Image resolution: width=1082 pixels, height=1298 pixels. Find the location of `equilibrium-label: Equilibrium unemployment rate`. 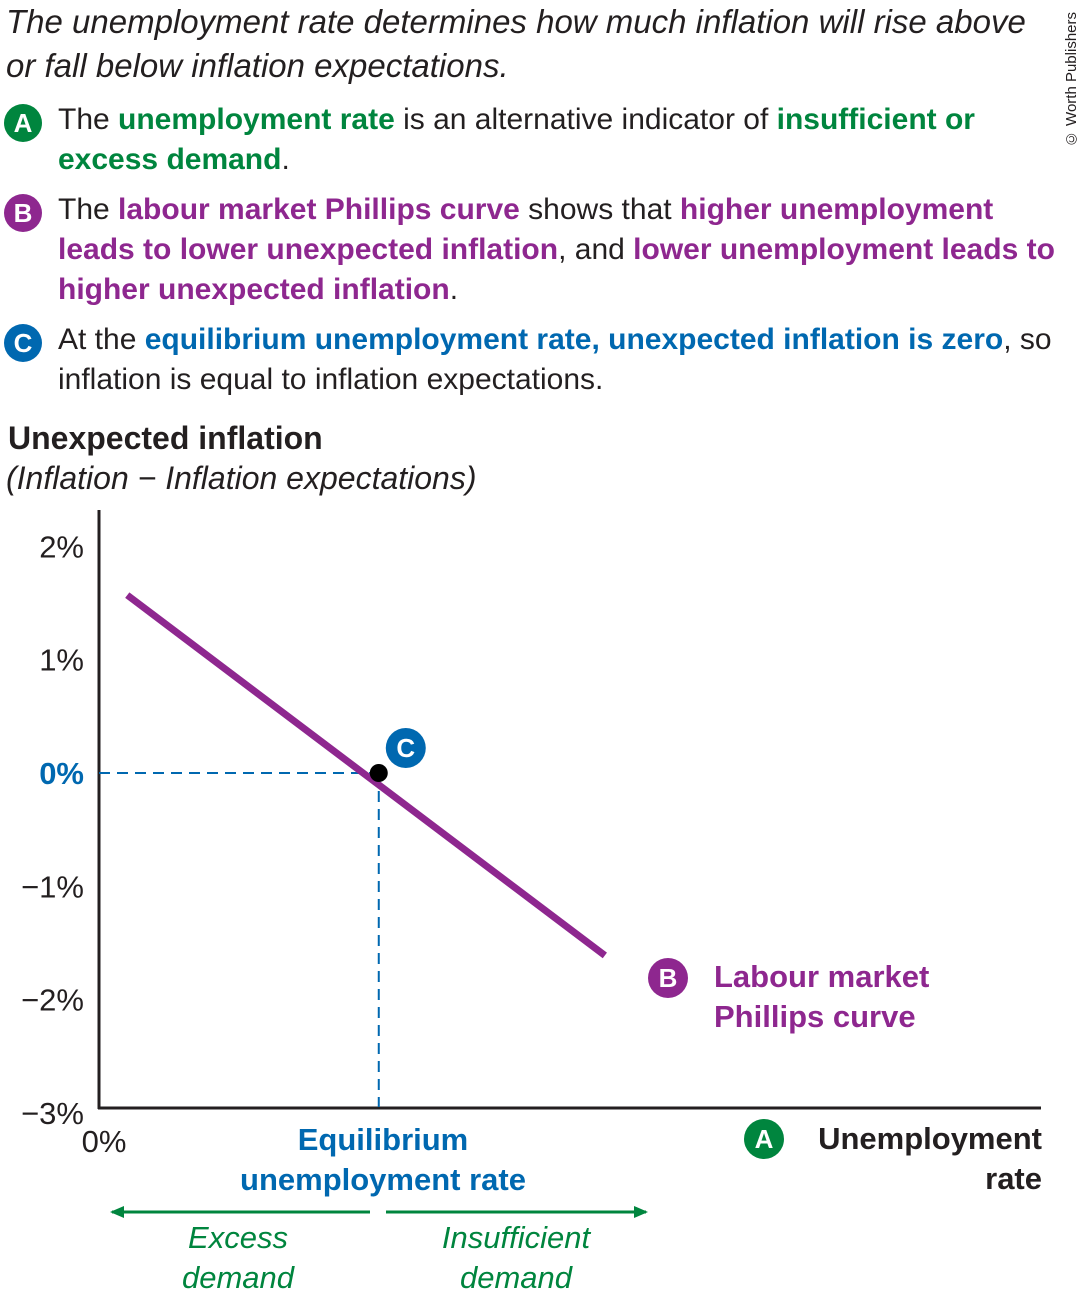

equilibrium-label: Equilibrium unemployment rate is located at coordinates (383, 1159).